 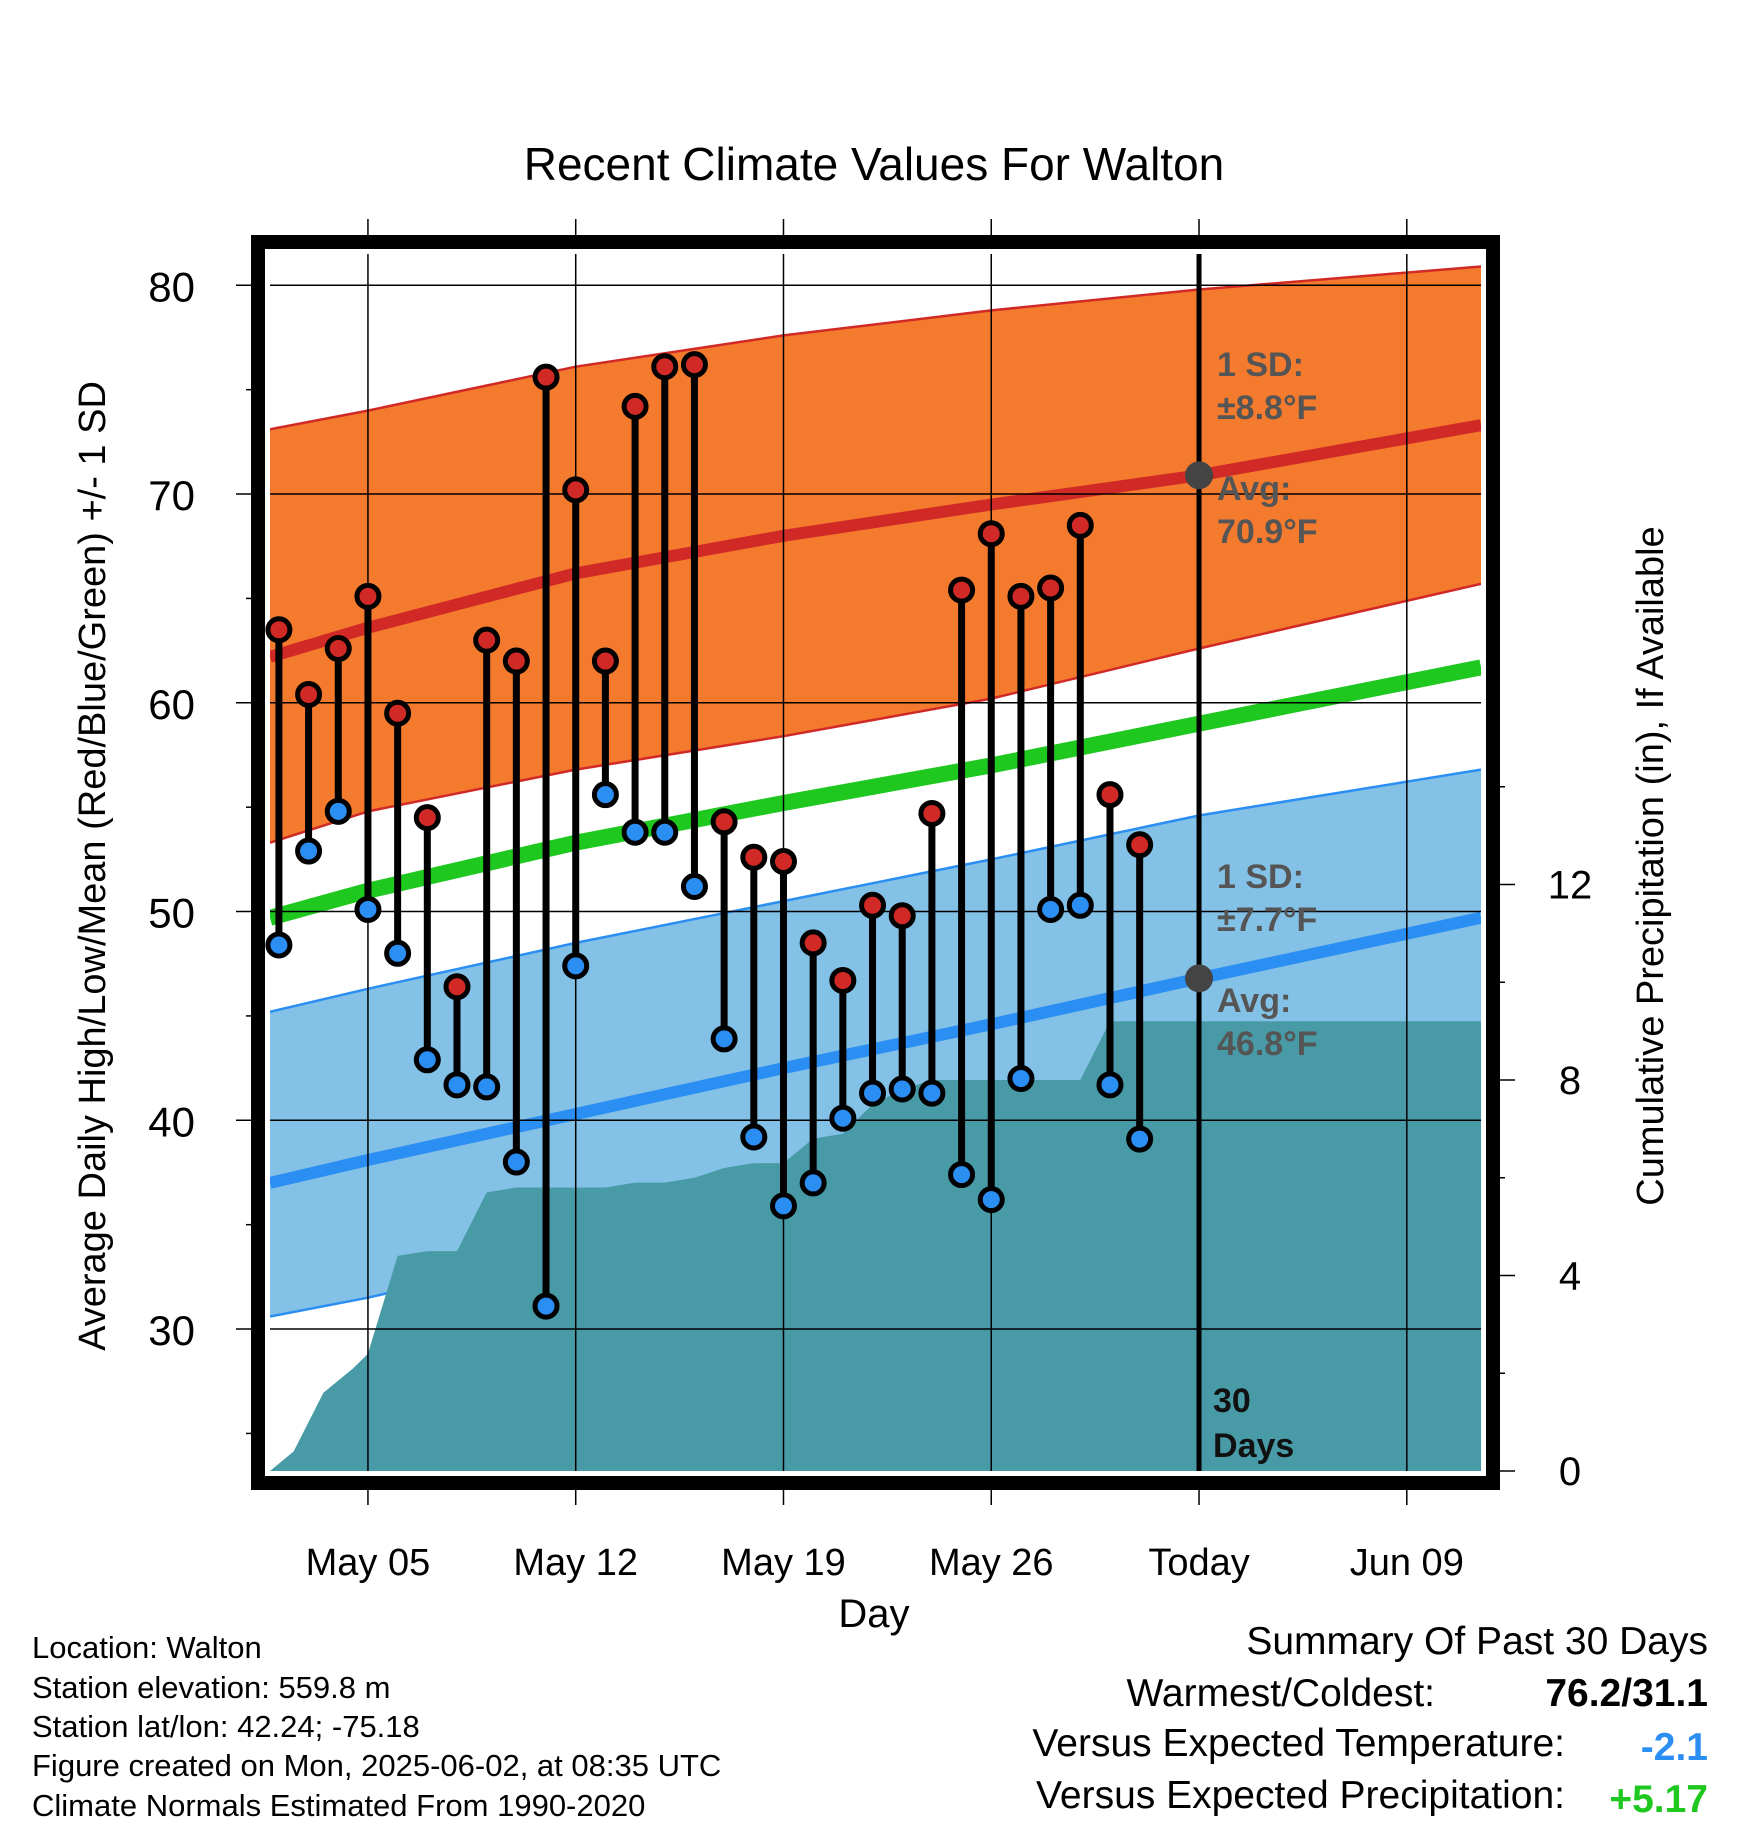 I want to click on footer-latlon: Station lat/lon: 42.24; -75.18, so click(x=226, y=1726).